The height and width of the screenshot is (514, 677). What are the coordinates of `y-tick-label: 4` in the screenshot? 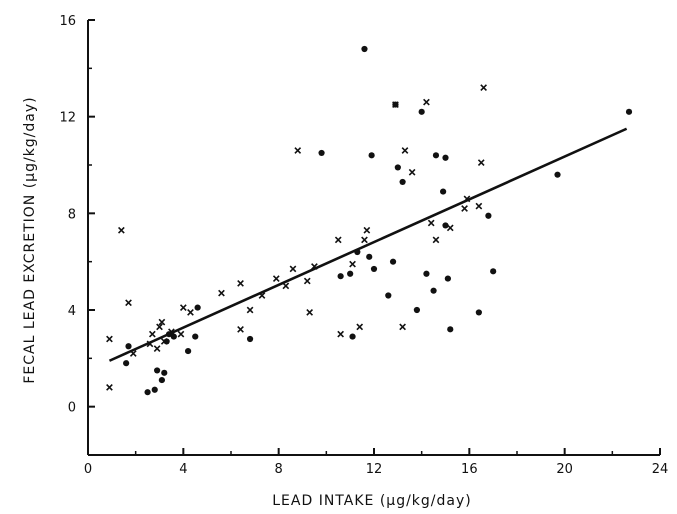 It's located at (72, 311).